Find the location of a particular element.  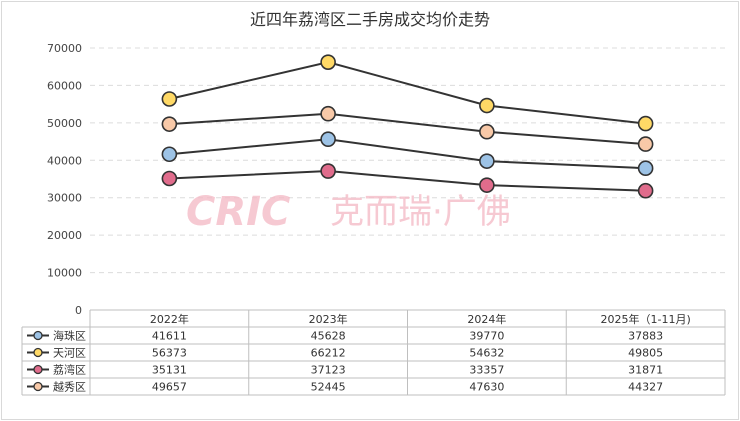

y-tick-label: 30000 is located at coordinates (64, 198).